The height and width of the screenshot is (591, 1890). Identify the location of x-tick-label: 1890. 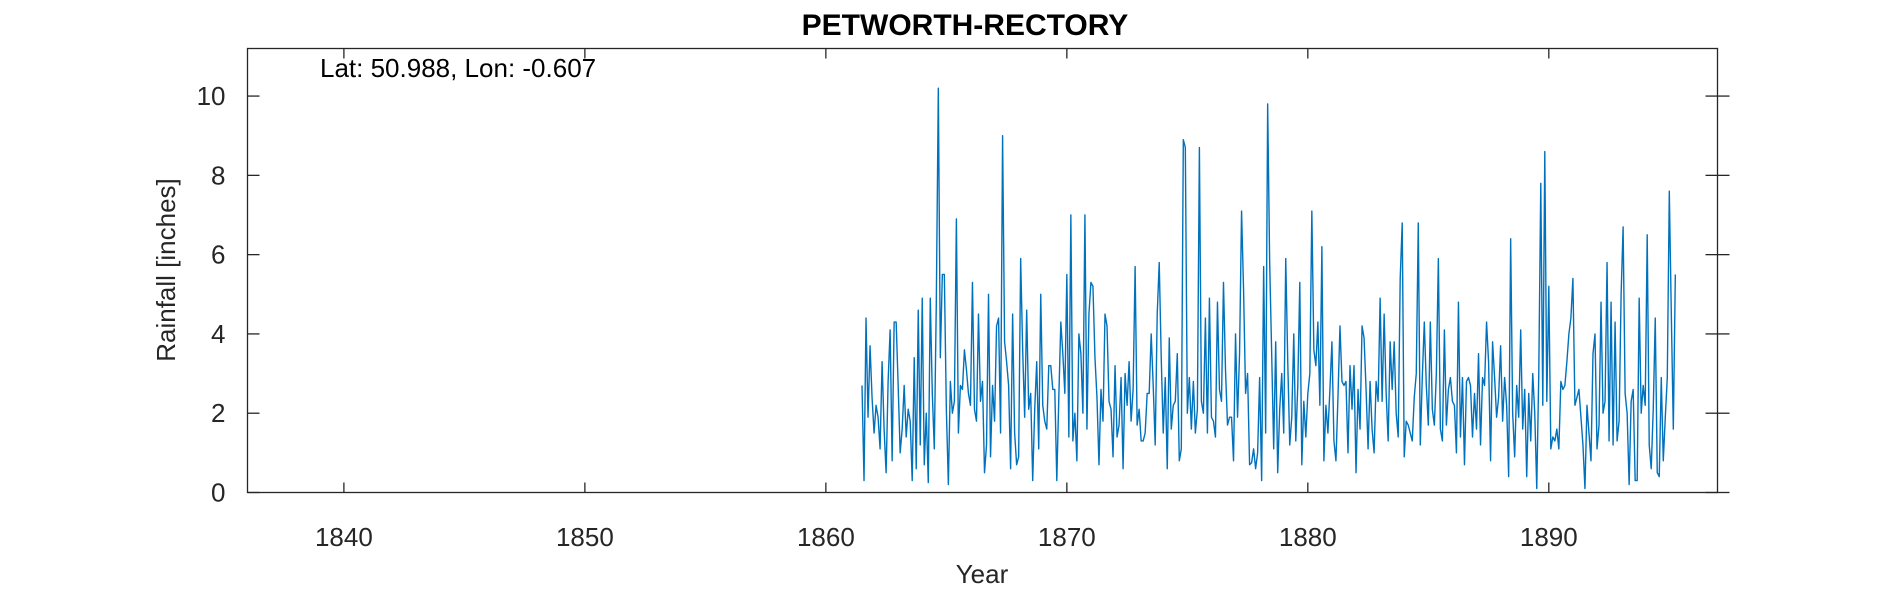
(1549, 537).